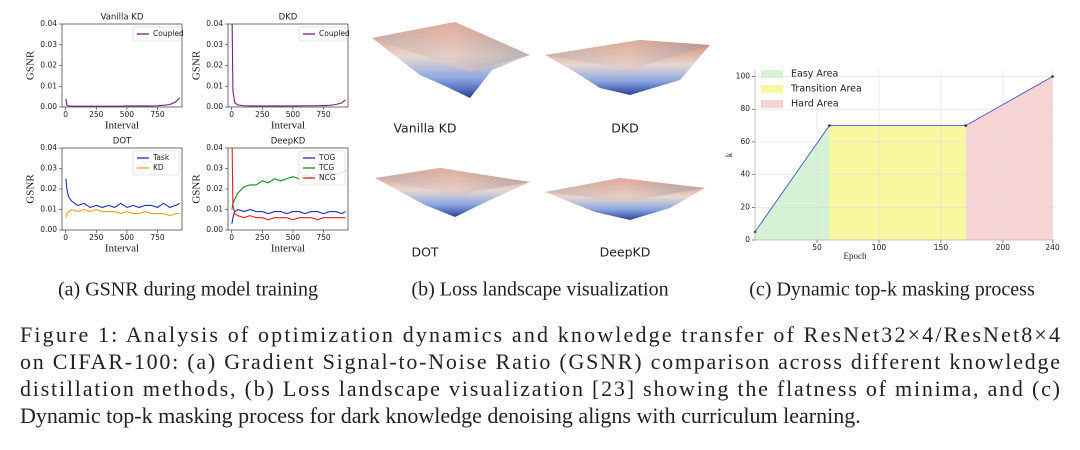 The width and height of the screenshot is (1080, 450). I want to click on x-tick-label: 100, so click(879, 247).